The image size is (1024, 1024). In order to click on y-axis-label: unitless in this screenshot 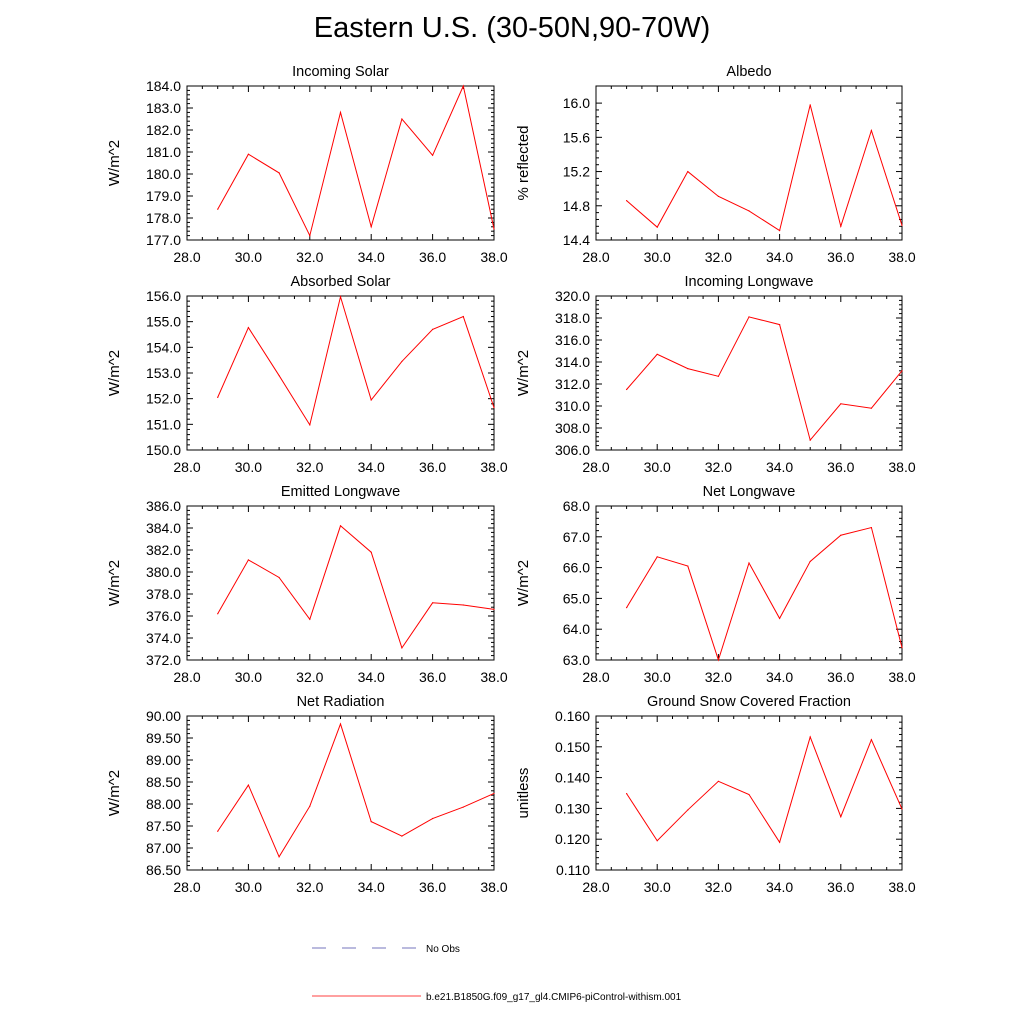, I will do `click(523, 793)`.